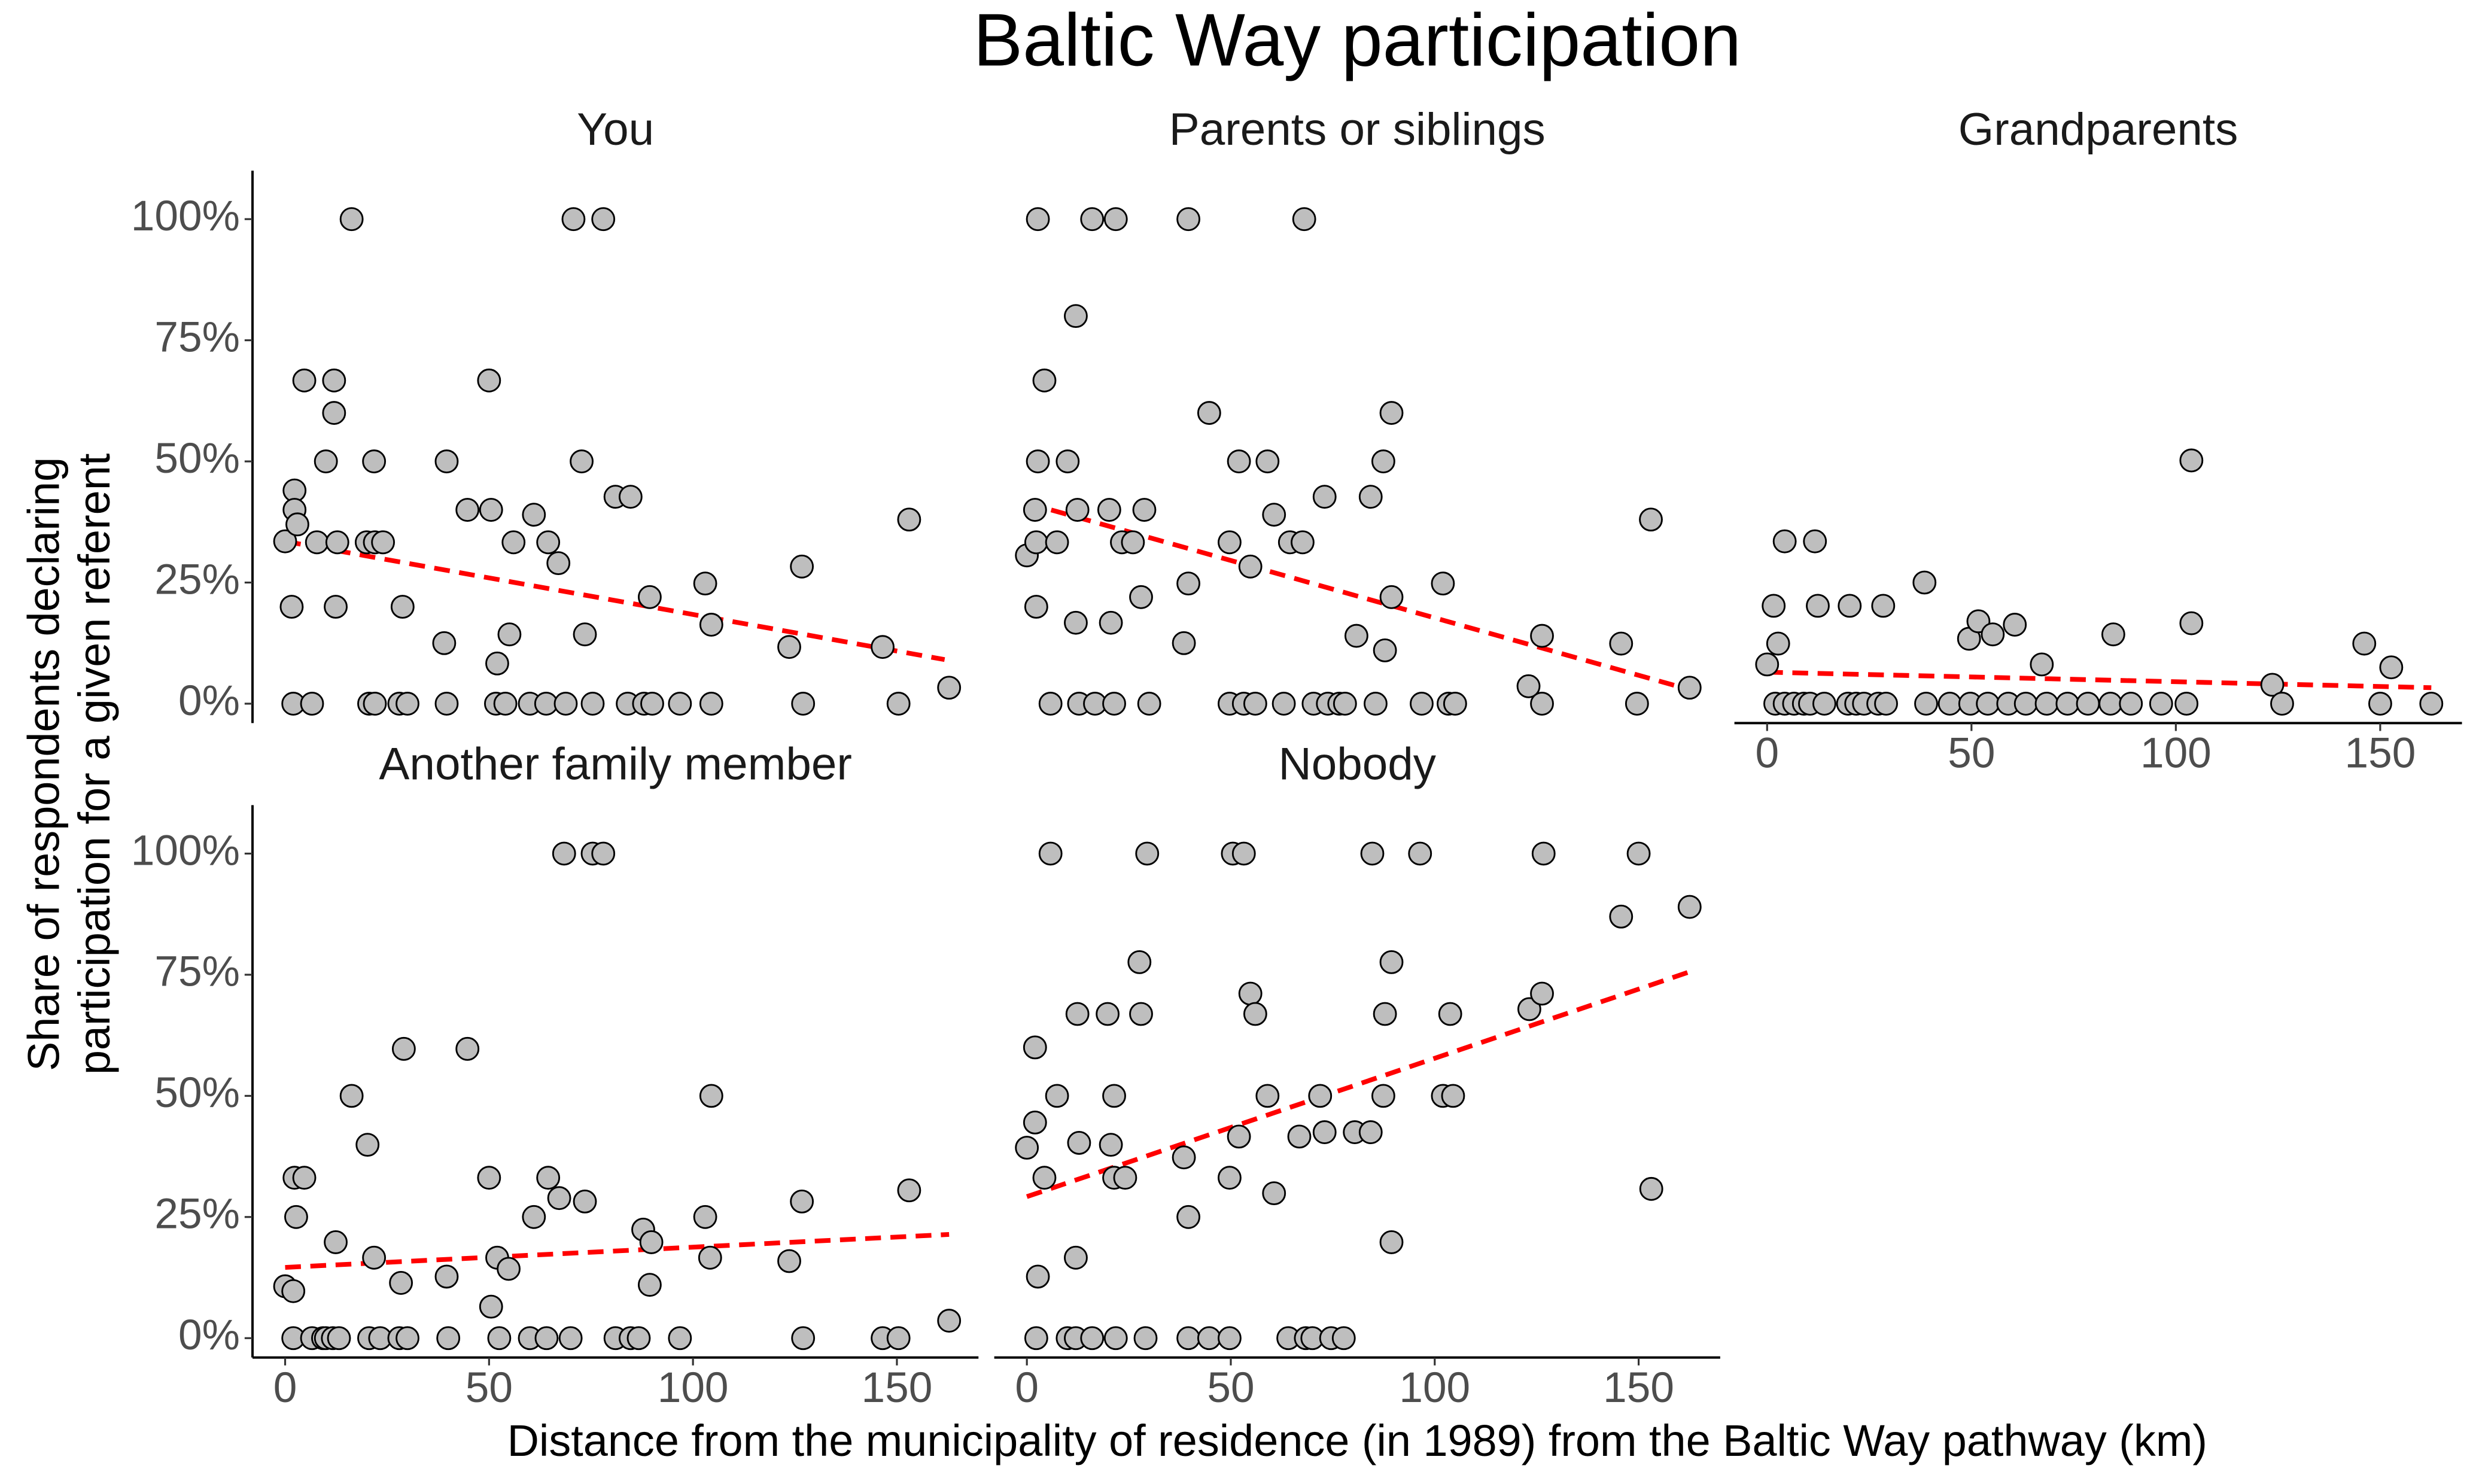 Image resolution: width=2473 pixels, height=1484 pixels. I want to click on x-tick-label: 50, so click(489, 1388).